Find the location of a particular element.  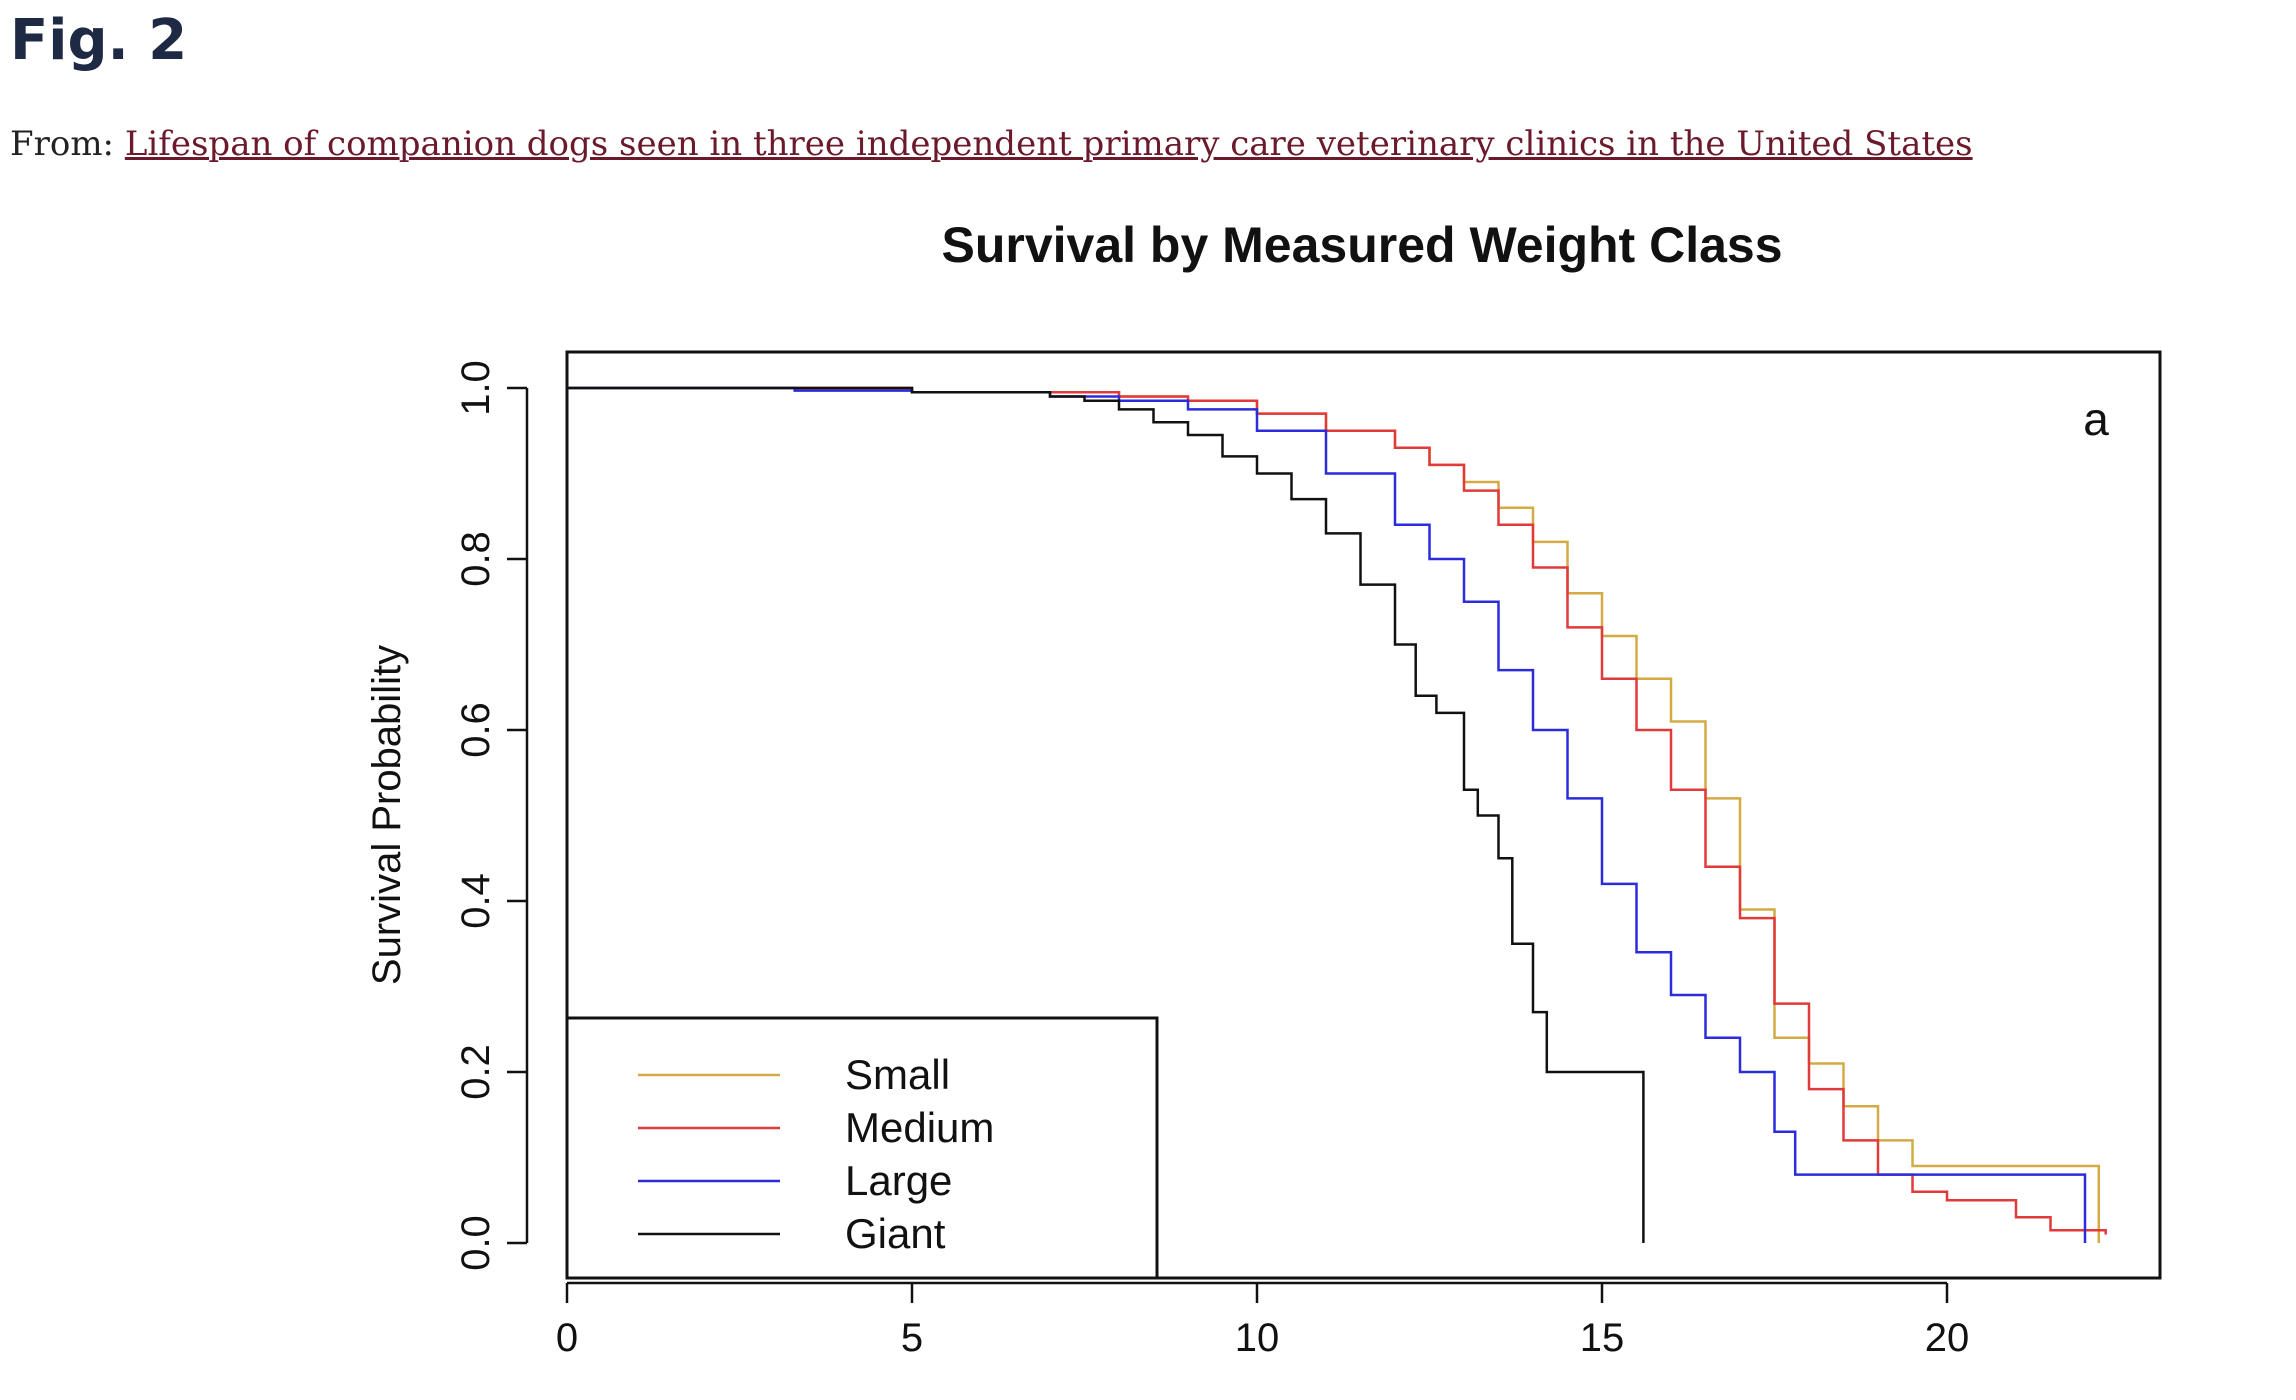

y-axis-label: Survival Probability is located at coordinates (387, 815).